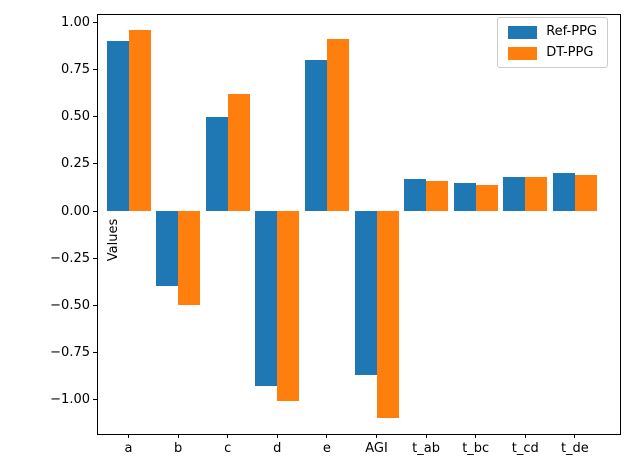  Describe the element at coordinates (326, 448) in the screenshot. I see `x-tick-label: e` at that location.